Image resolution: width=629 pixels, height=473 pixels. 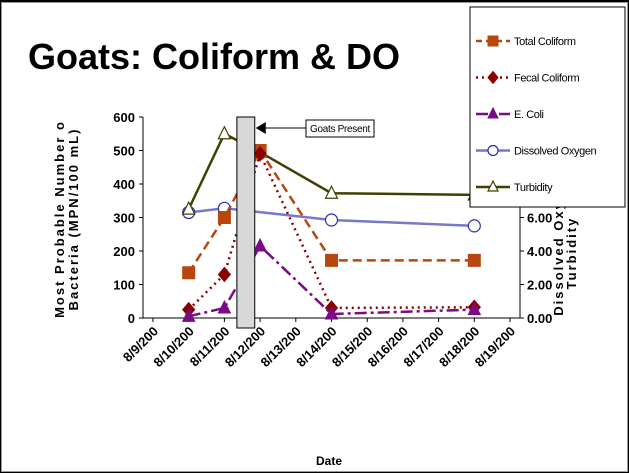 I want to click on y-tick-label: 500, so click(x=124, y=151).